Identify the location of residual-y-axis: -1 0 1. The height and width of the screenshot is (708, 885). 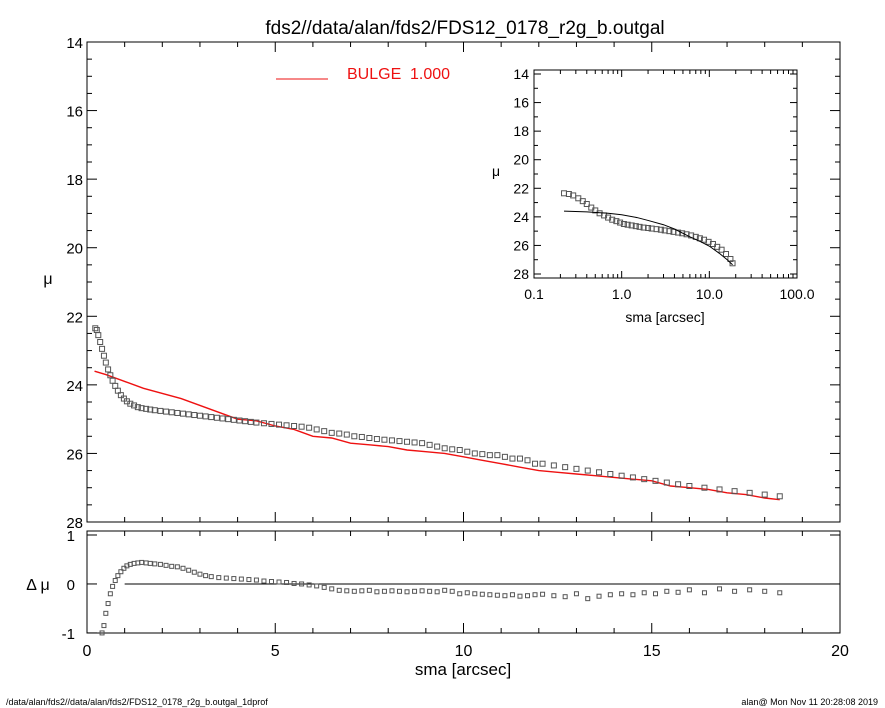
(451, 585).